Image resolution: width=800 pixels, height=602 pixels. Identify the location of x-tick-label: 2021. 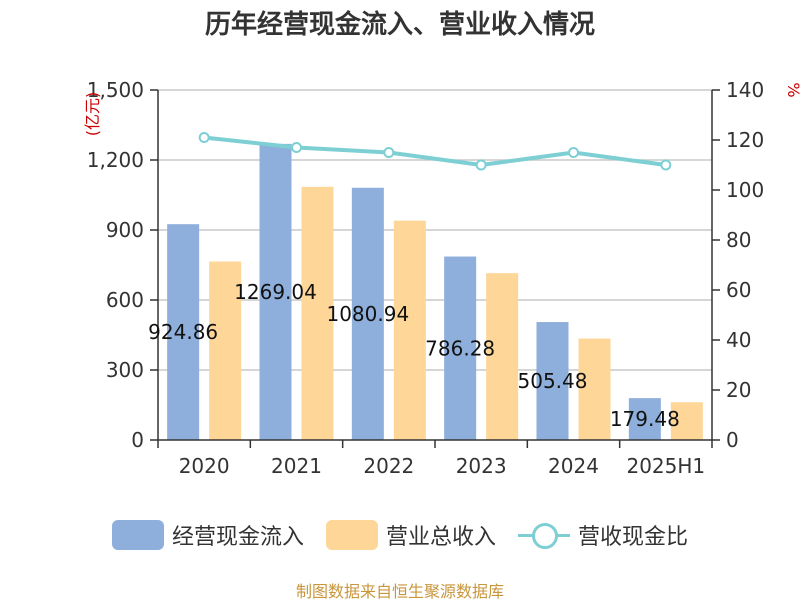
(296, 466).